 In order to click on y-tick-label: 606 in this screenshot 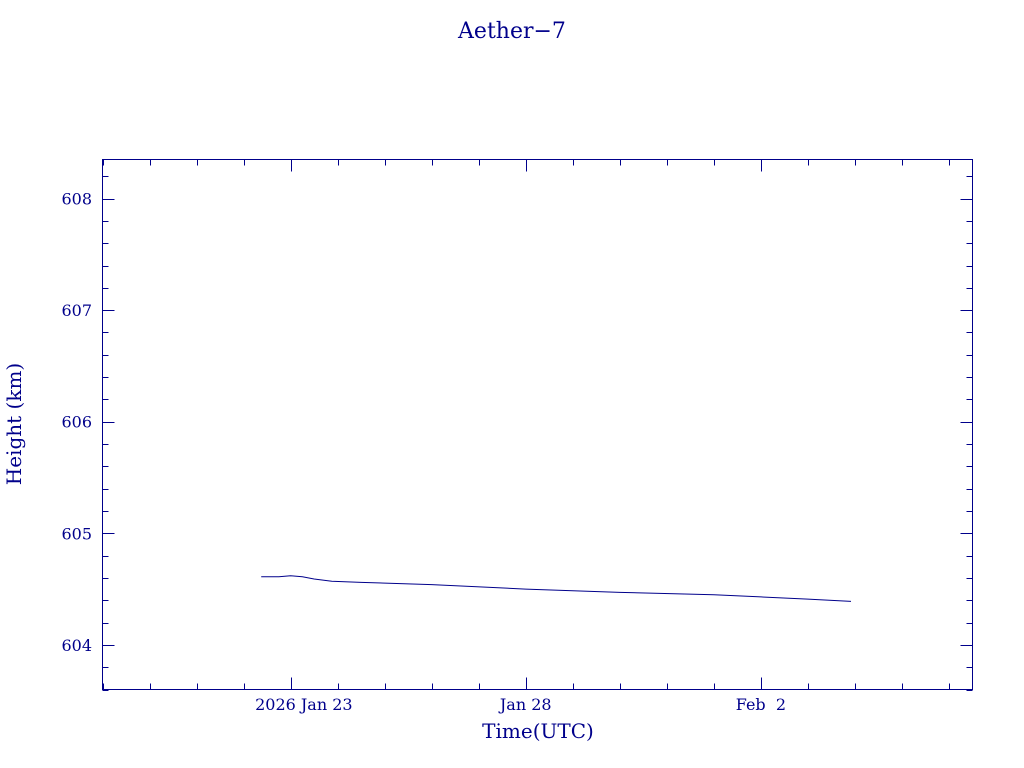, I will do `click(76, 422)`.